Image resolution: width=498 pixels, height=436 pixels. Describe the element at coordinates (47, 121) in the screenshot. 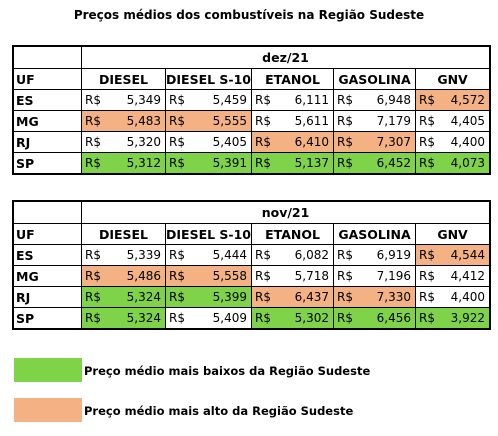

I see `state-code: MG` at that location.